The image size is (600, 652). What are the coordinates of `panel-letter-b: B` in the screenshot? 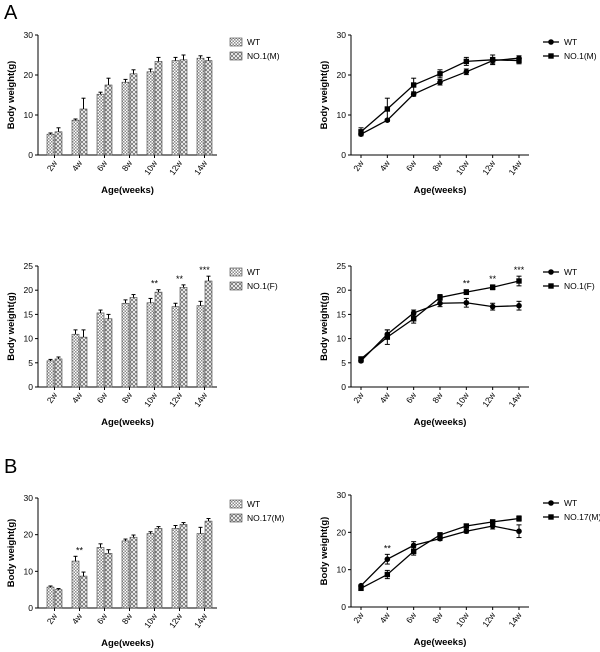 It's located at (10, 467).